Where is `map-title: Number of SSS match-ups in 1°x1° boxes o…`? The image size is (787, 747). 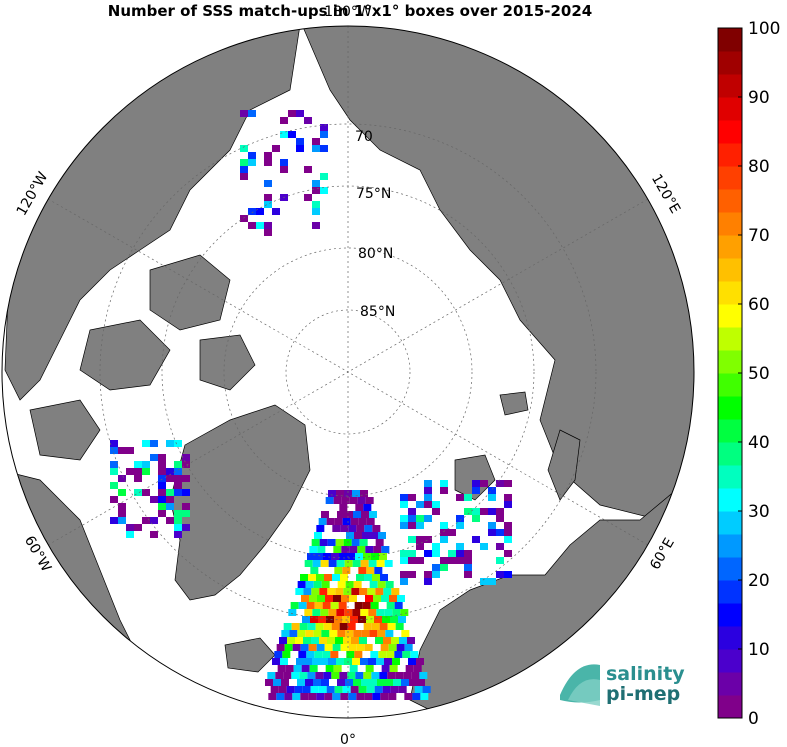
map-title: Number of SSS match-ups in 1°x1° boxes o… is located at coordinates (350, 11).